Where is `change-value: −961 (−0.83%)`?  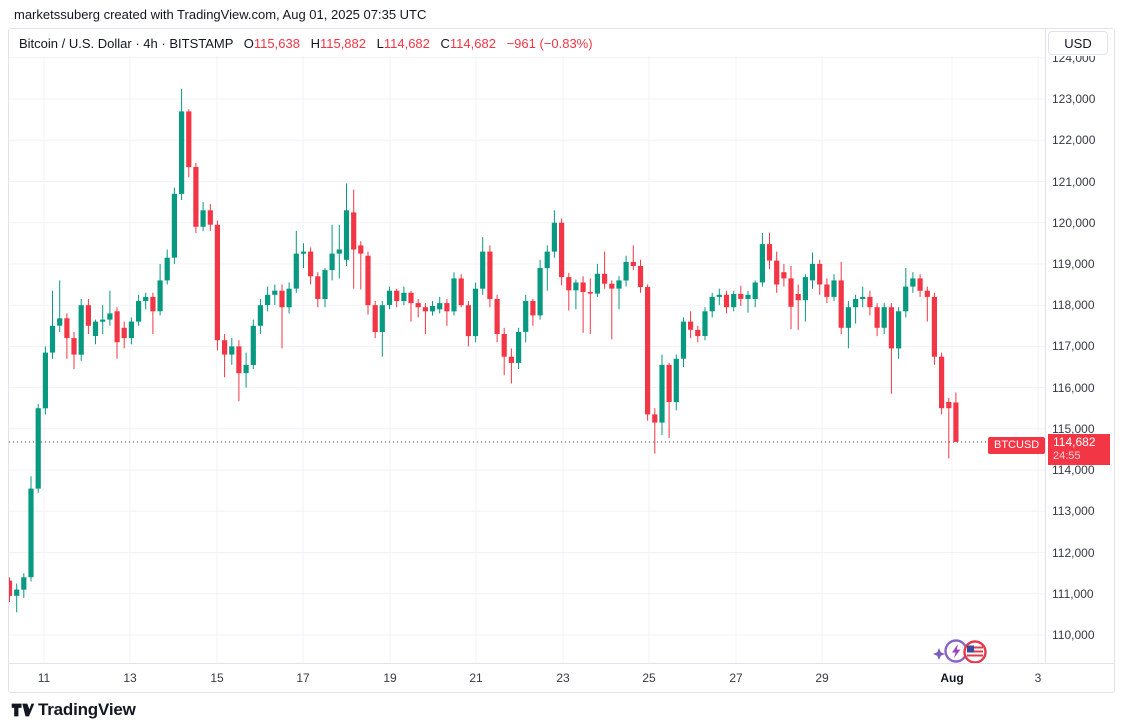 change-value: −961 (−0.83%) is located at coordinates (549, 43).